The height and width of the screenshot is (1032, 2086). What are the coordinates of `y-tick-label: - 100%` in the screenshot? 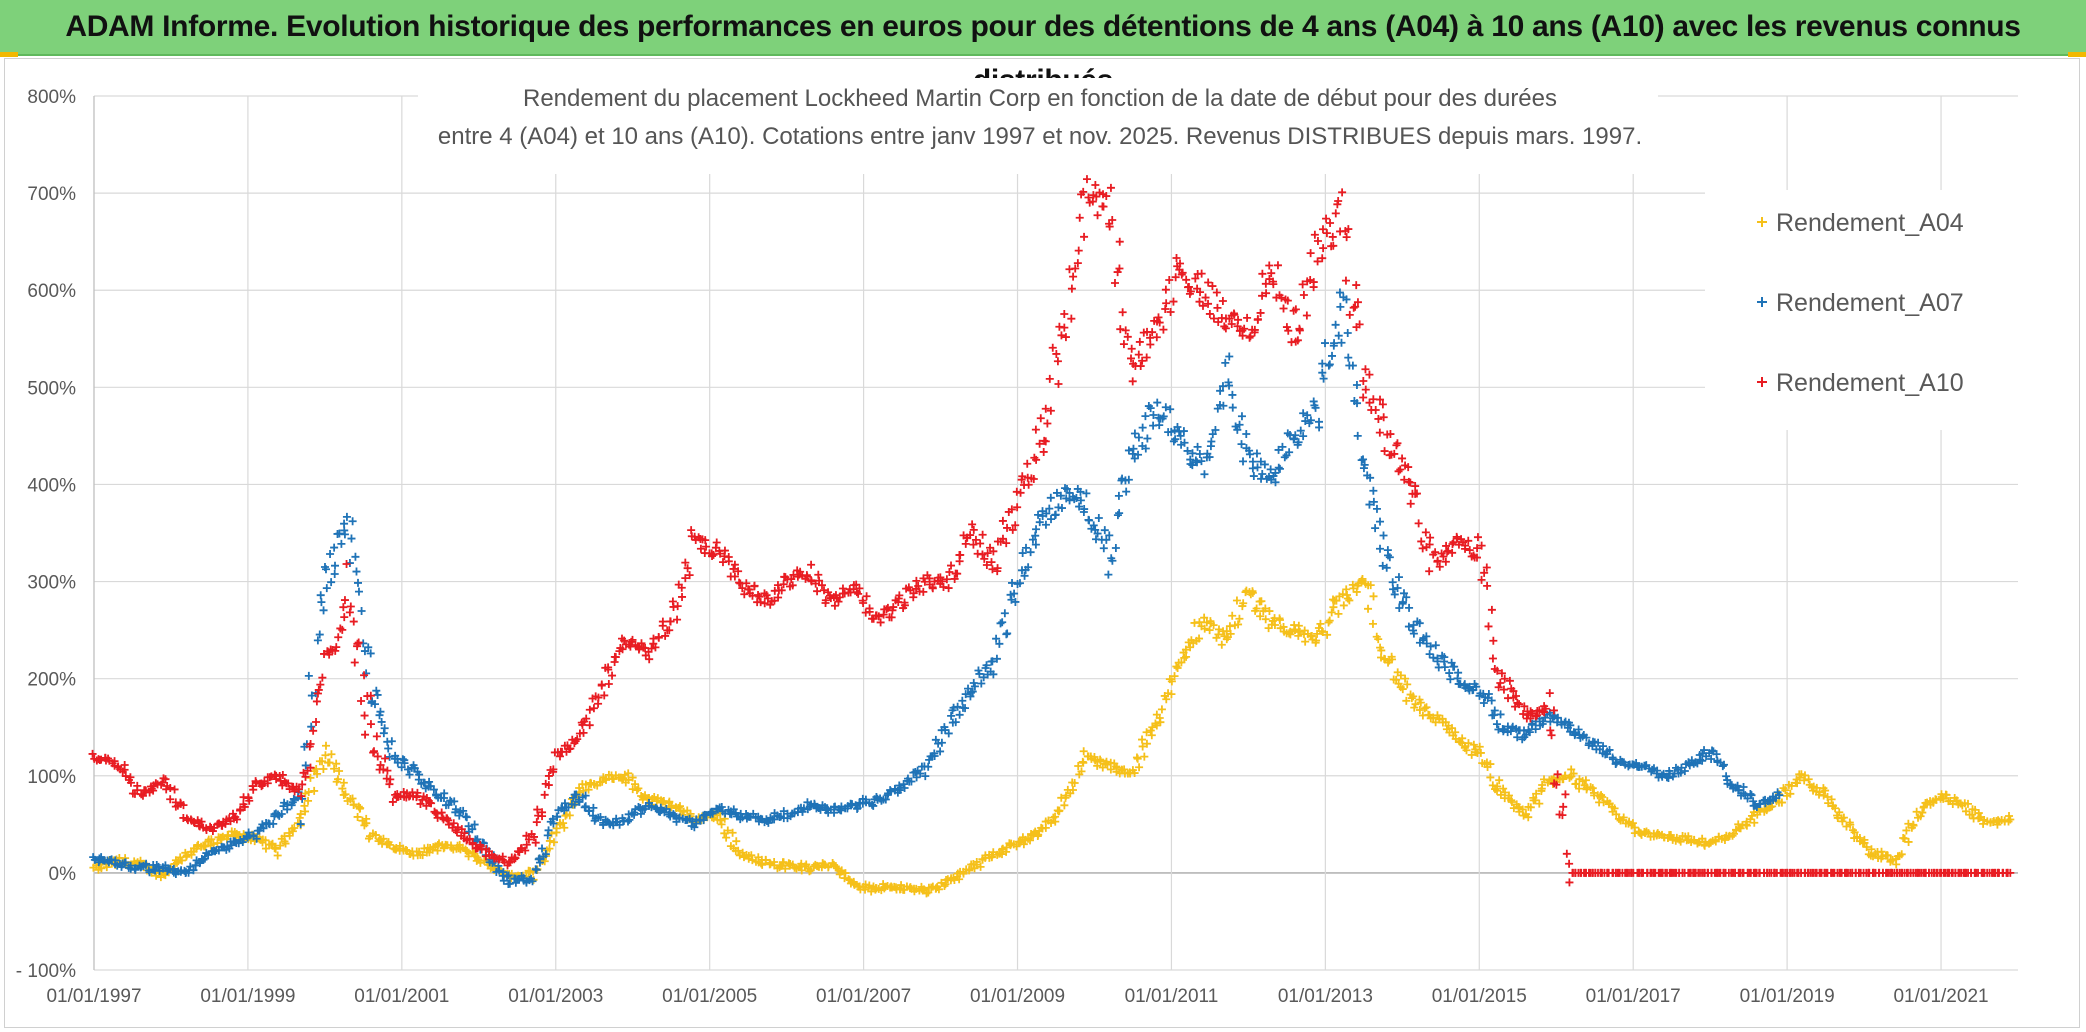 It's located at (46, 971).